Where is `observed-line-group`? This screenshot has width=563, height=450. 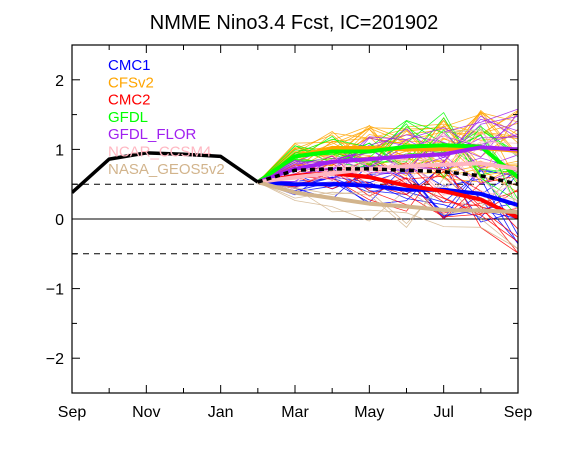 observed-line-group is located at coordinates (165, 172).